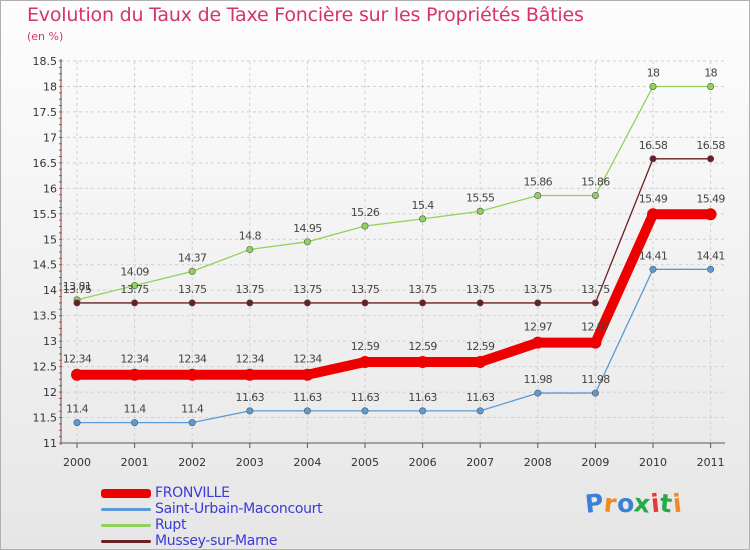 The height and width of the screenshot is (550, 750). I want to click on x-tick-label: 2005, so click(365, 462).